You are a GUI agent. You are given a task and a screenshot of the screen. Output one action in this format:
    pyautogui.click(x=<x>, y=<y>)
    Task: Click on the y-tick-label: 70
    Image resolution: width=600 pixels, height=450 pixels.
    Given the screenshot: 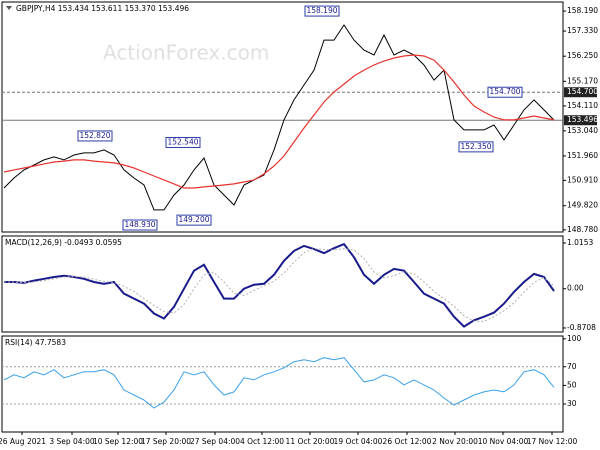 What is the action you would take?
    pyautogui.click(x=572, y=366)
    